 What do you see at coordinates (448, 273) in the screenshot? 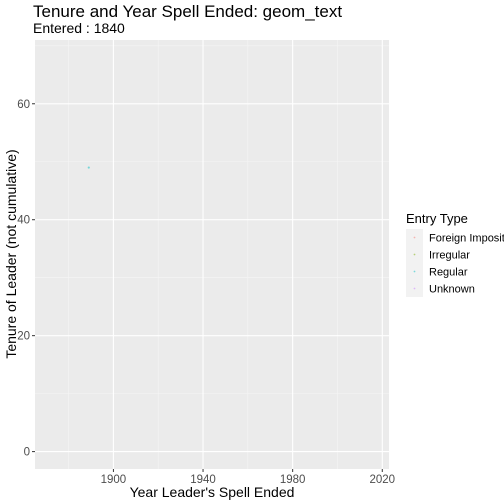
I see `legend-label: Regular` at bounding box center [448, 273].